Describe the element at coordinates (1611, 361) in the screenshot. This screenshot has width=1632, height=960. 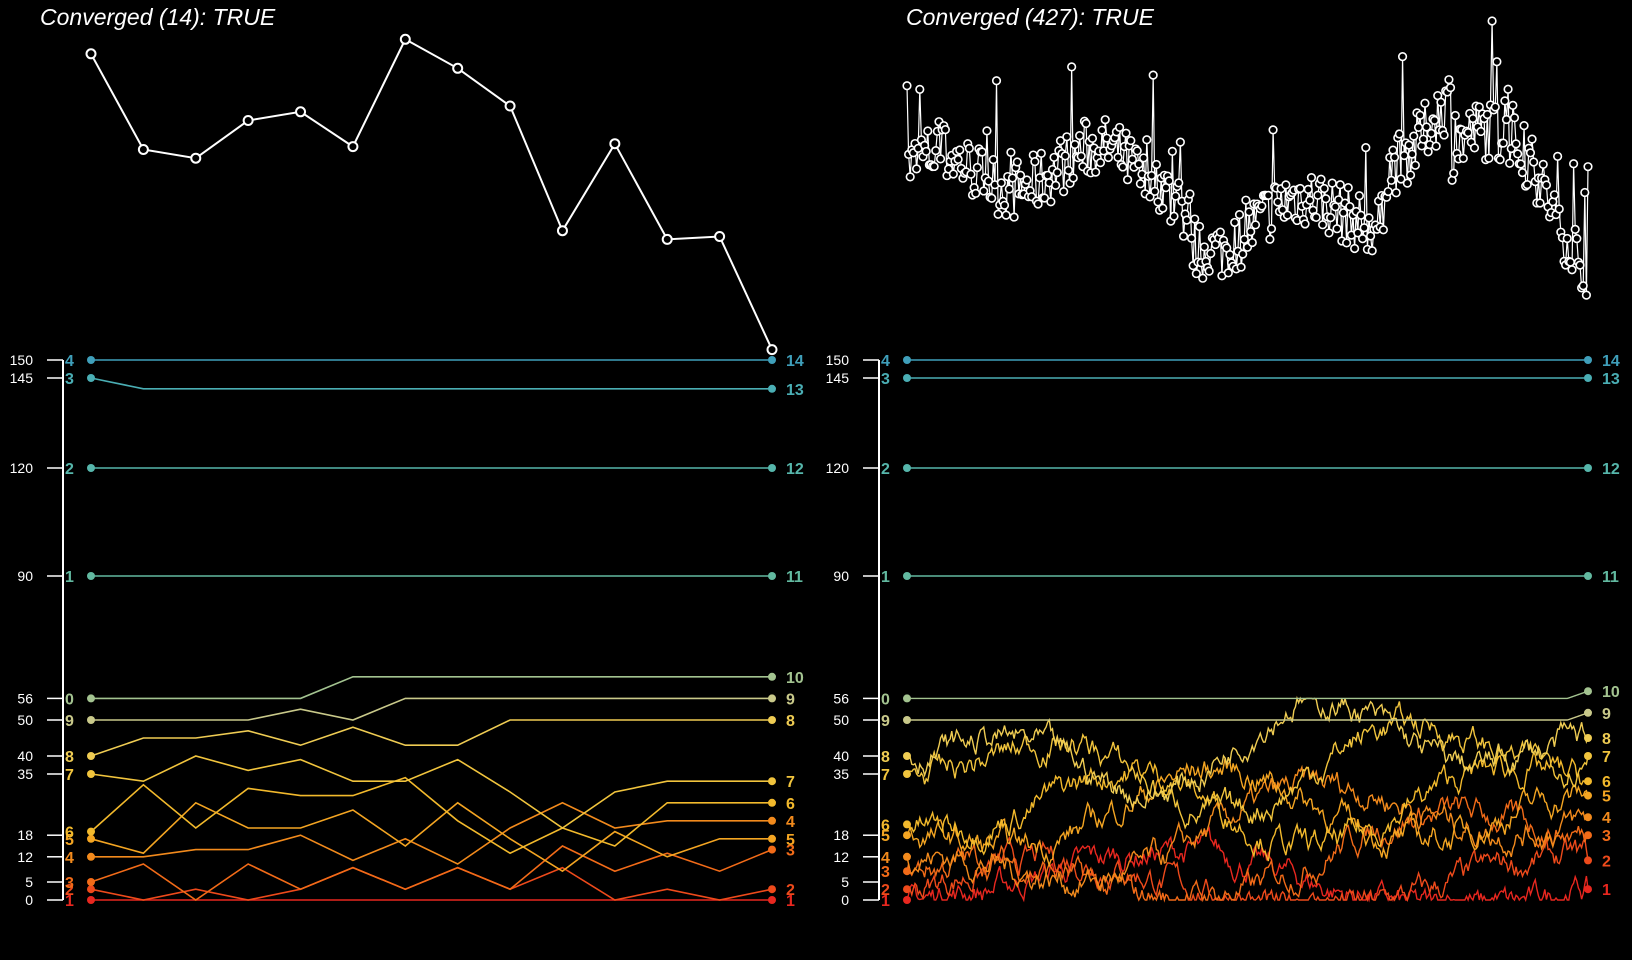
I see `series-end-label: 14` at that location.